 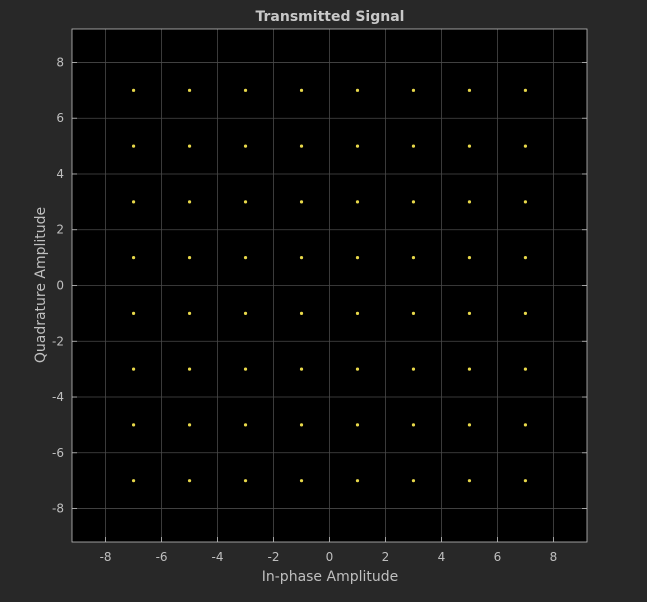 What do you see at coordinates (554, 557) in the screenshot?
I see `x-tick-label: 8` at bounding box center [554, 557].